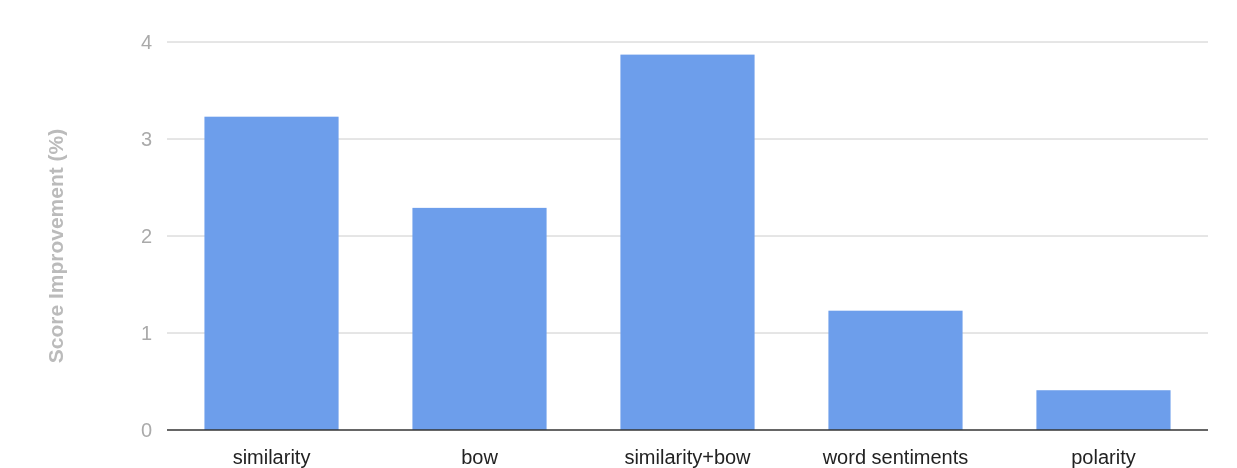  I want to click on y-tick-label: 1, so click(146, 333).